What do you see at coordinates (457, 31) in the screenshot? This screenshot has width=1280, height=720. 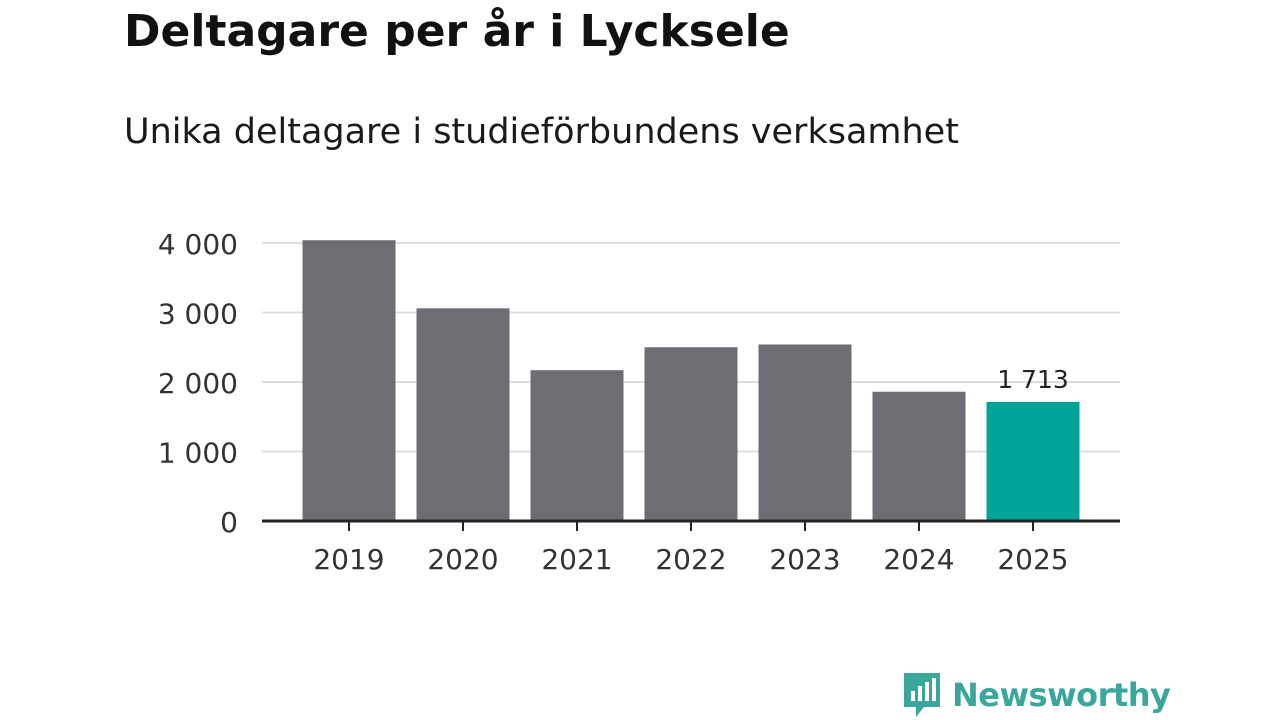 I see `chart-title: Deltagare per år i Lycksele` at bounding box center [457, 31].